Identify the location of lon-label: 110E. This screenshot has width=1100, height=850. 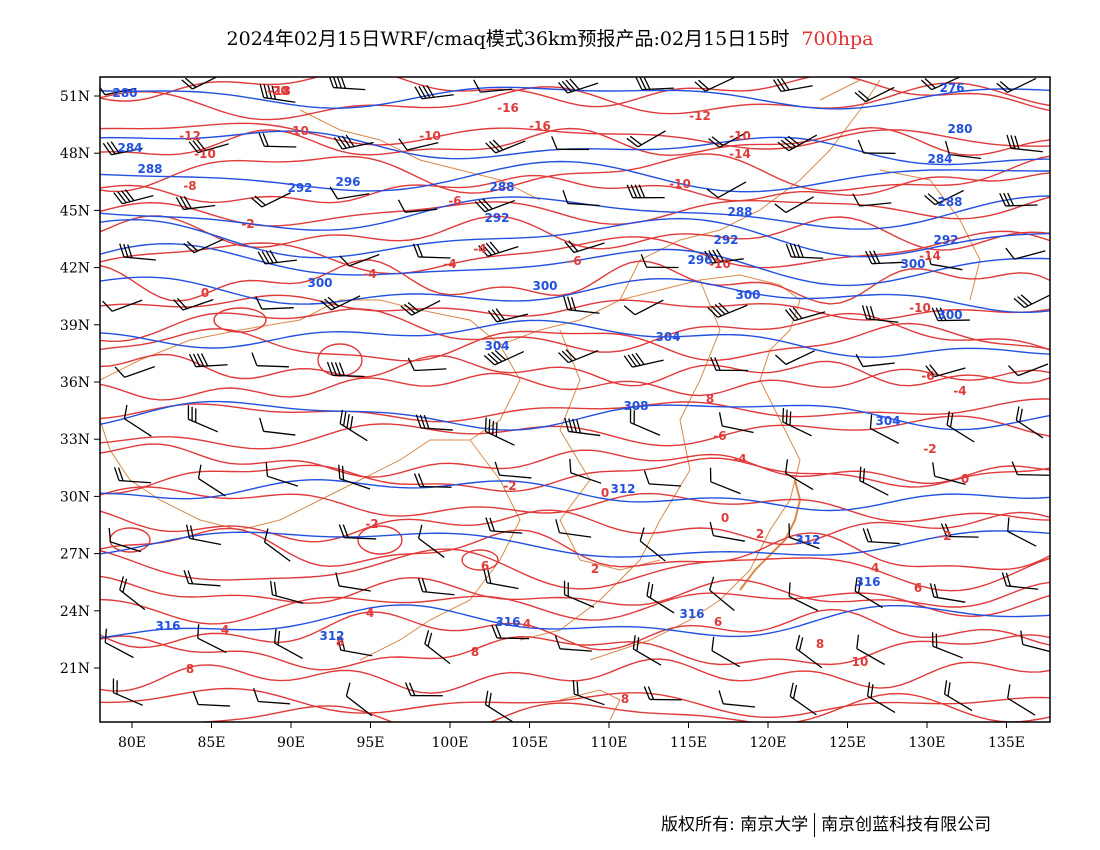
(609, 743).